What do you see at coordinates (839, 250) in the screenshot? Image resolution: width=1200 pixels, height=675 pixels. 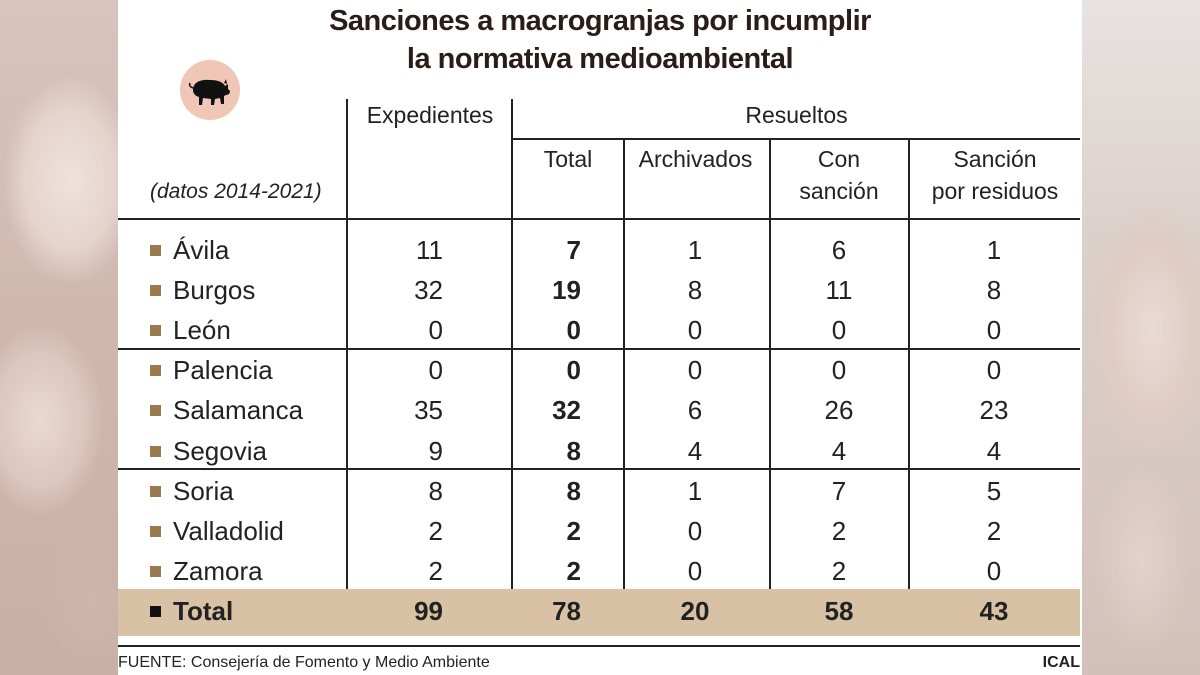 I see `cell-con-sancion: 6` at bounding box center [839, 250].